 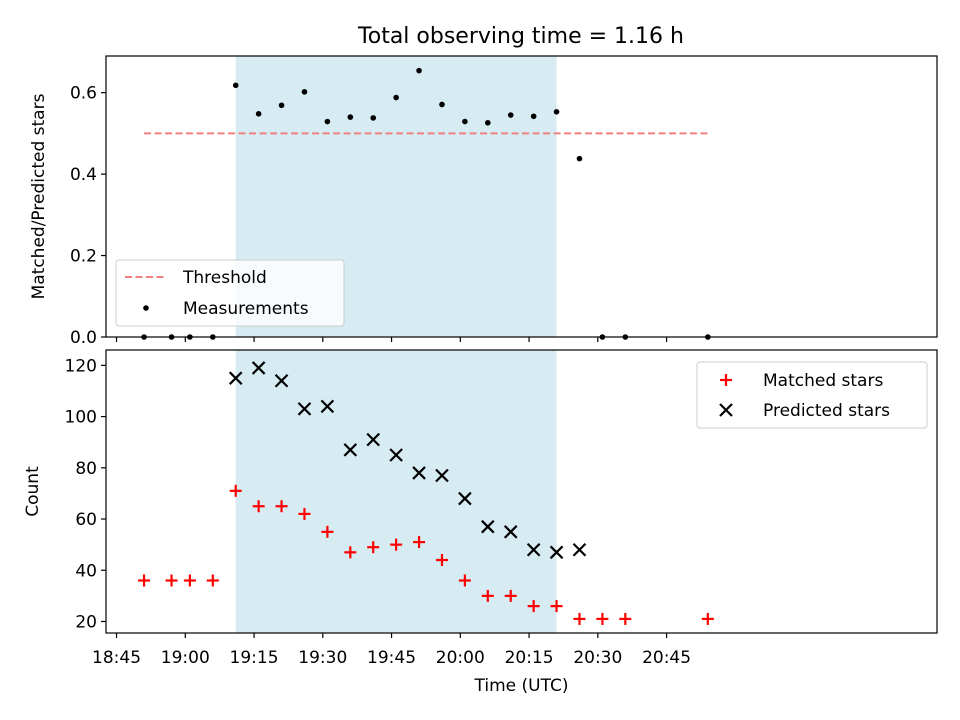 I want to click on y-axis-ticks: 0.0 0.2 0.4 0.6, so click(x=88, y=216).